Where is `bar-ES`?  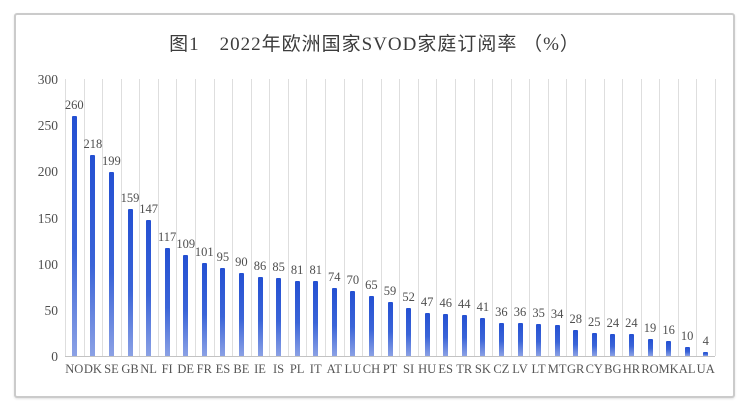
bar-ES is located at coordinates (446, 334).